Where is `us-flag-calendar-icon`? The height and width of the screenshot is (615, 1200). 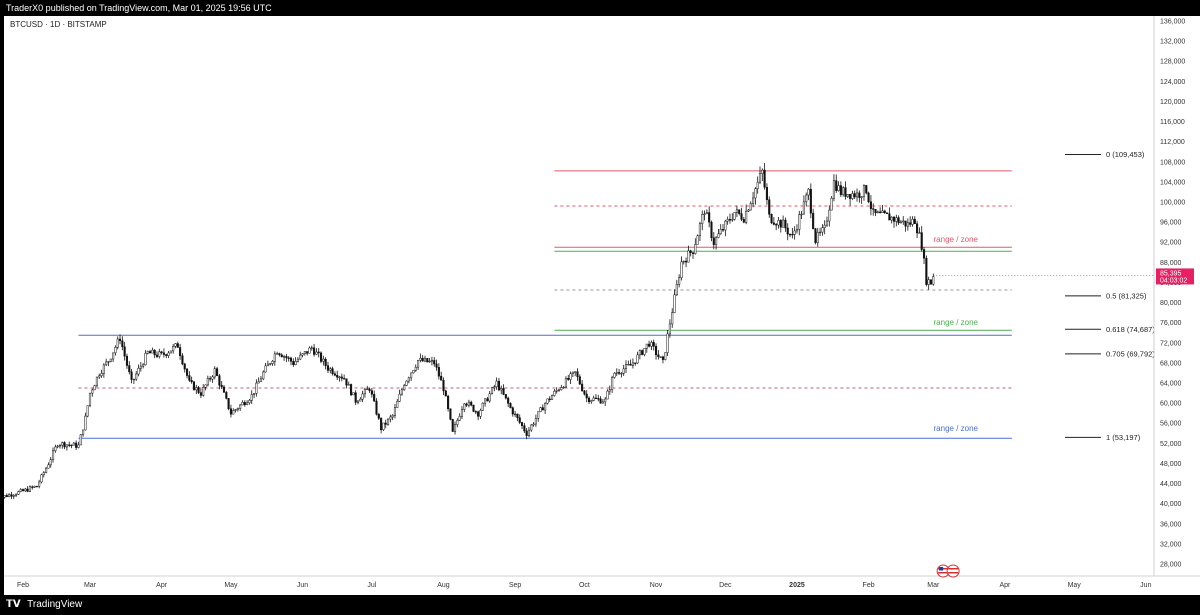 us-flag-calendar-icon is located at coordinates (948, 571).